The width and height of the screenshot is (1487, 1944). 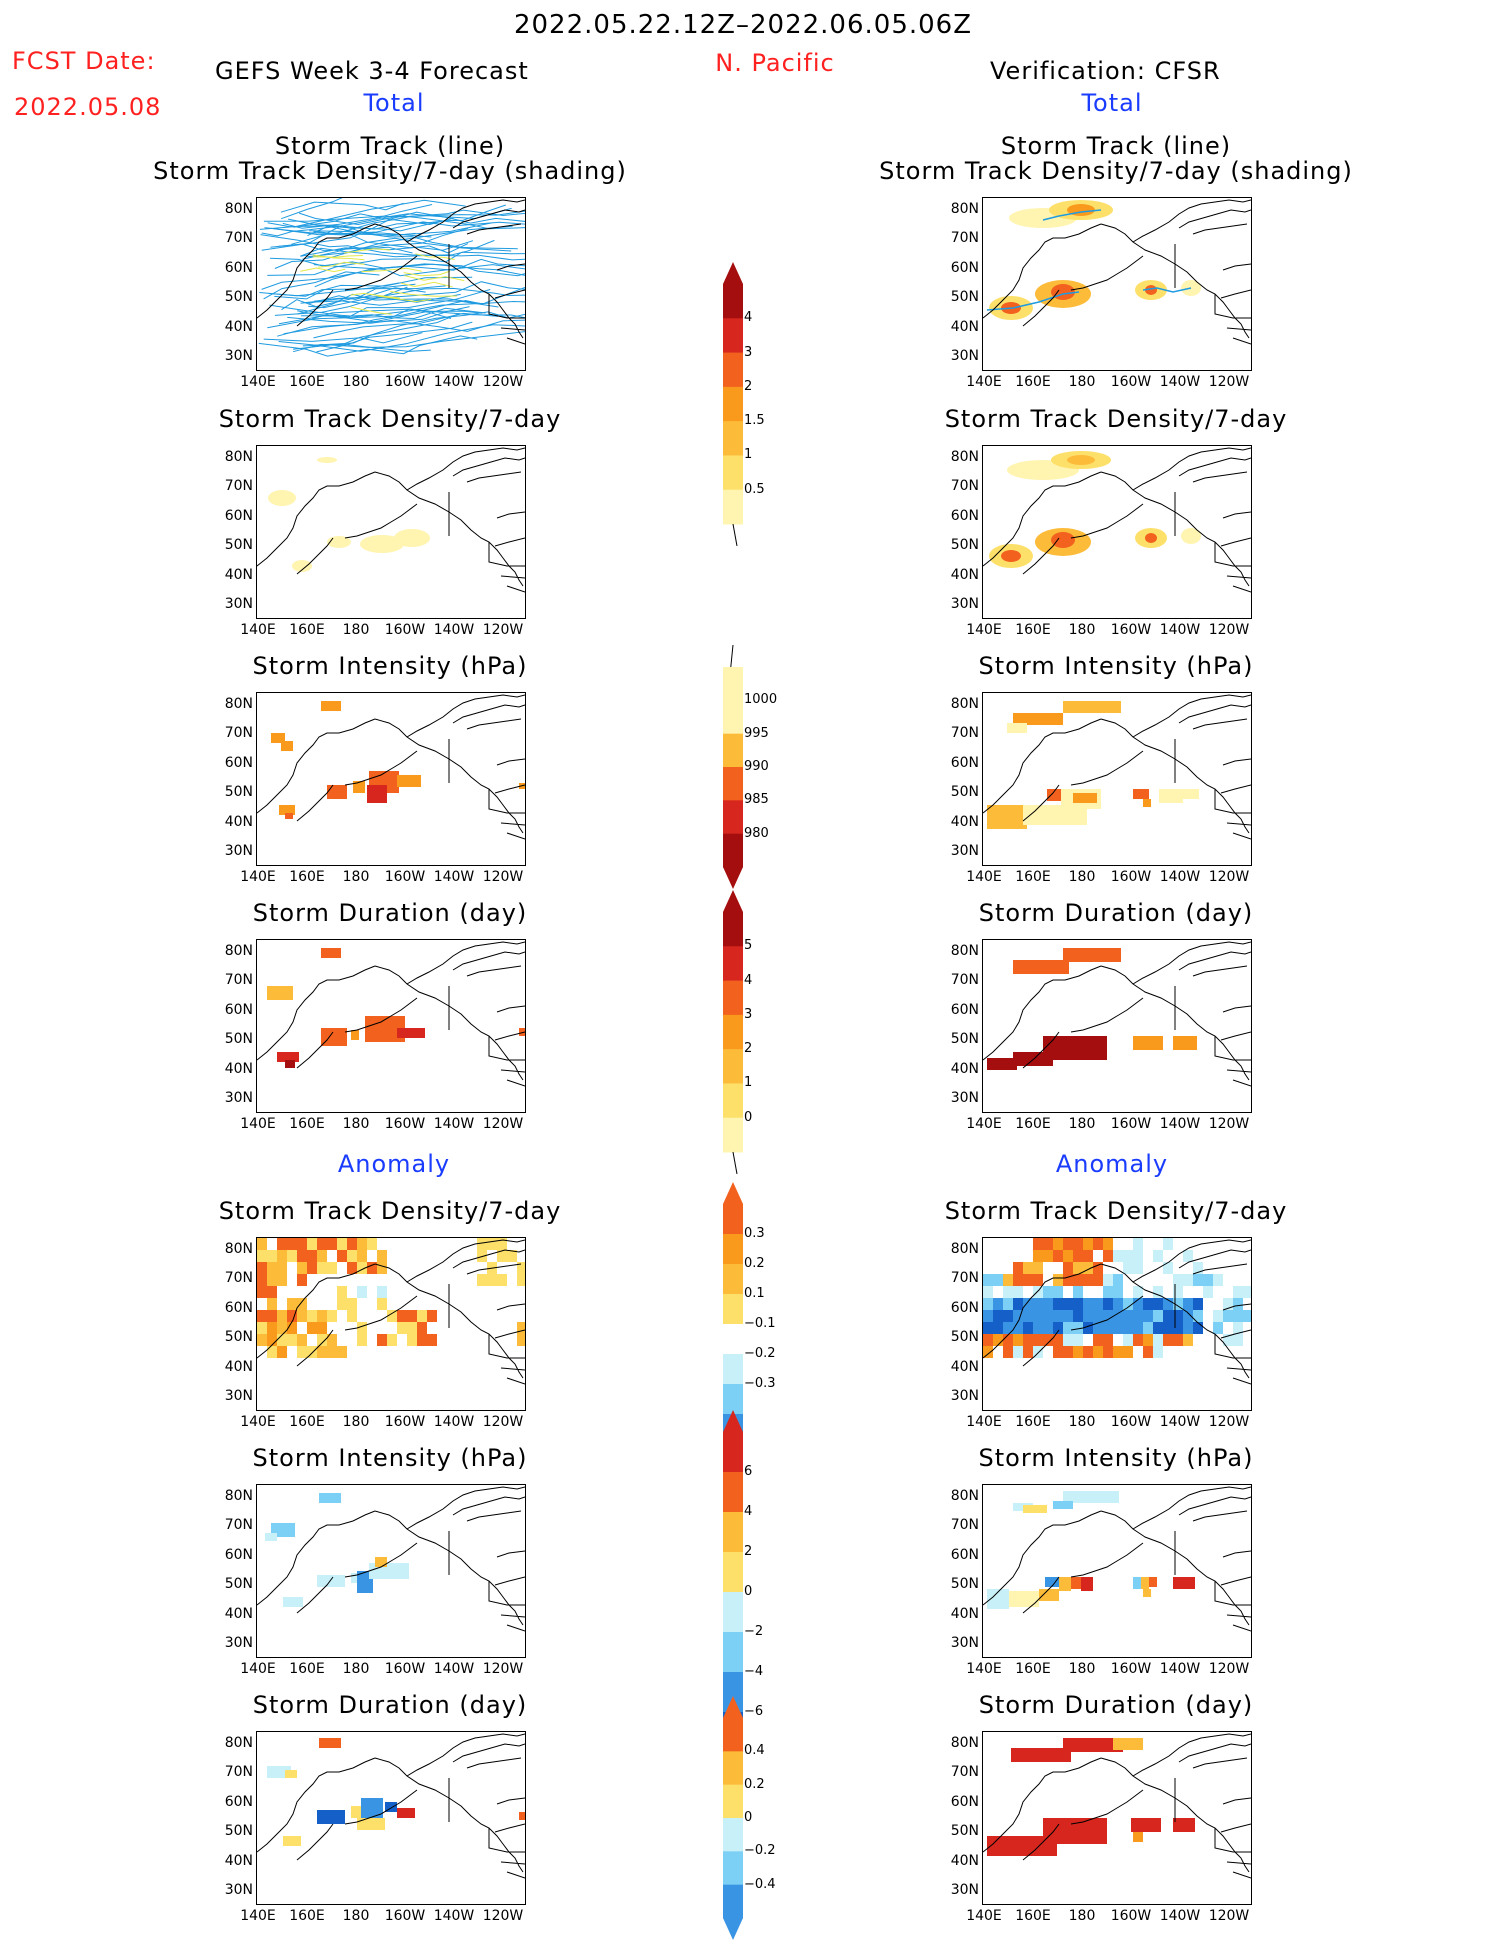 What do you see at coordinates (748, 1083) in the screenshot?
I see `colorbar-label: 1` at bounding box center [748, 1083].